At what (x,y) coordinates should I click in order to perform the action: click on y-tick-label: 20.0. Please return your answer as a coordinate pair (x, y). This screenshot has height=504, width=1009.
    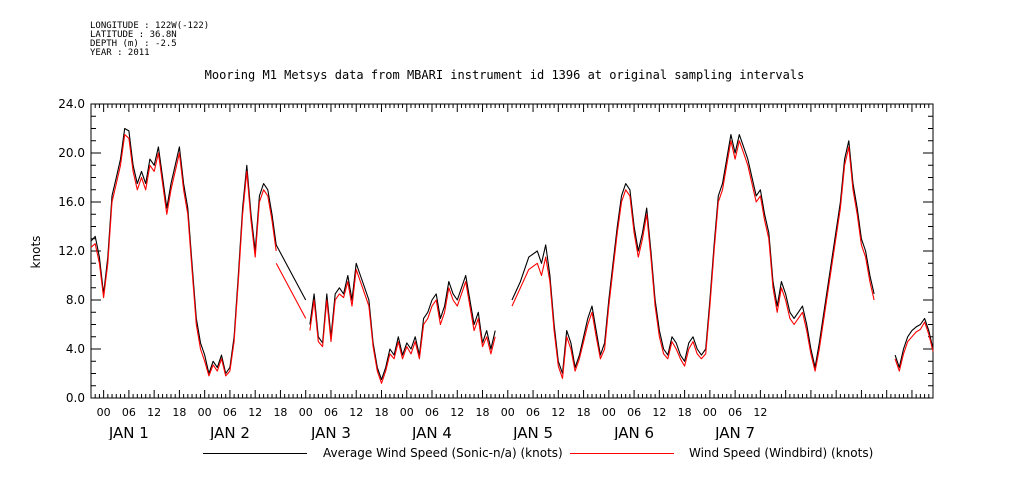
    Looking at the image, I should click on (71, 153).